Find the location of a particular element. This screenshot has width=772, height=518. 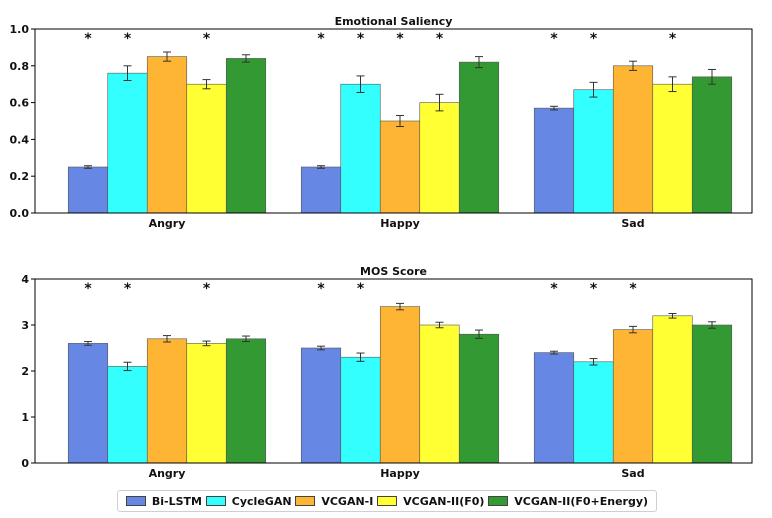

y-tick-label: 2 is located at coordinates (25, 371).